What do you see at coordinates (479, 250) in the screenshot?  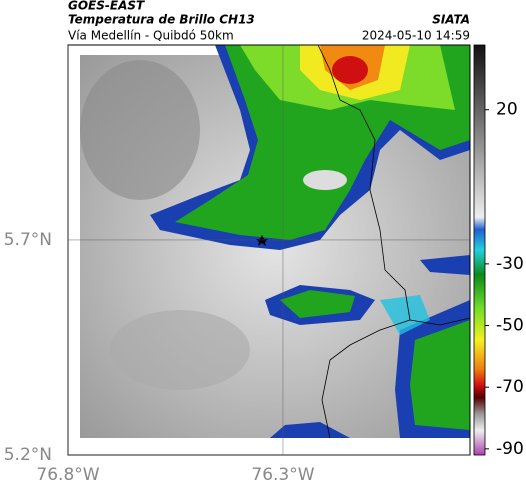 I see `colorbar` at bounding box center [479, 250].